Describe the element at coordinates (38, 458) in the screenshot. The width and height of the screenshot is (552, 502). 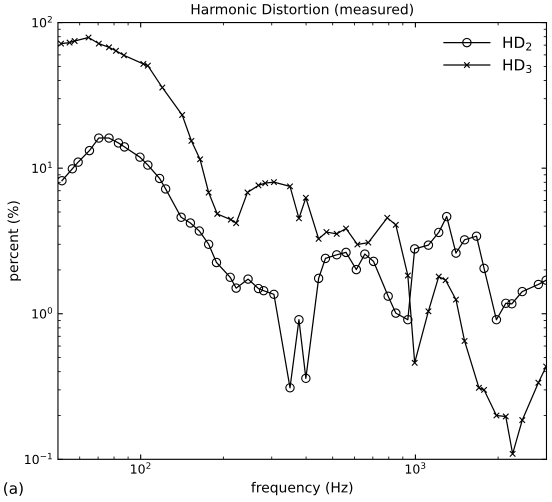
I see `y-tick-label: 10$^{−1}$` at that location.